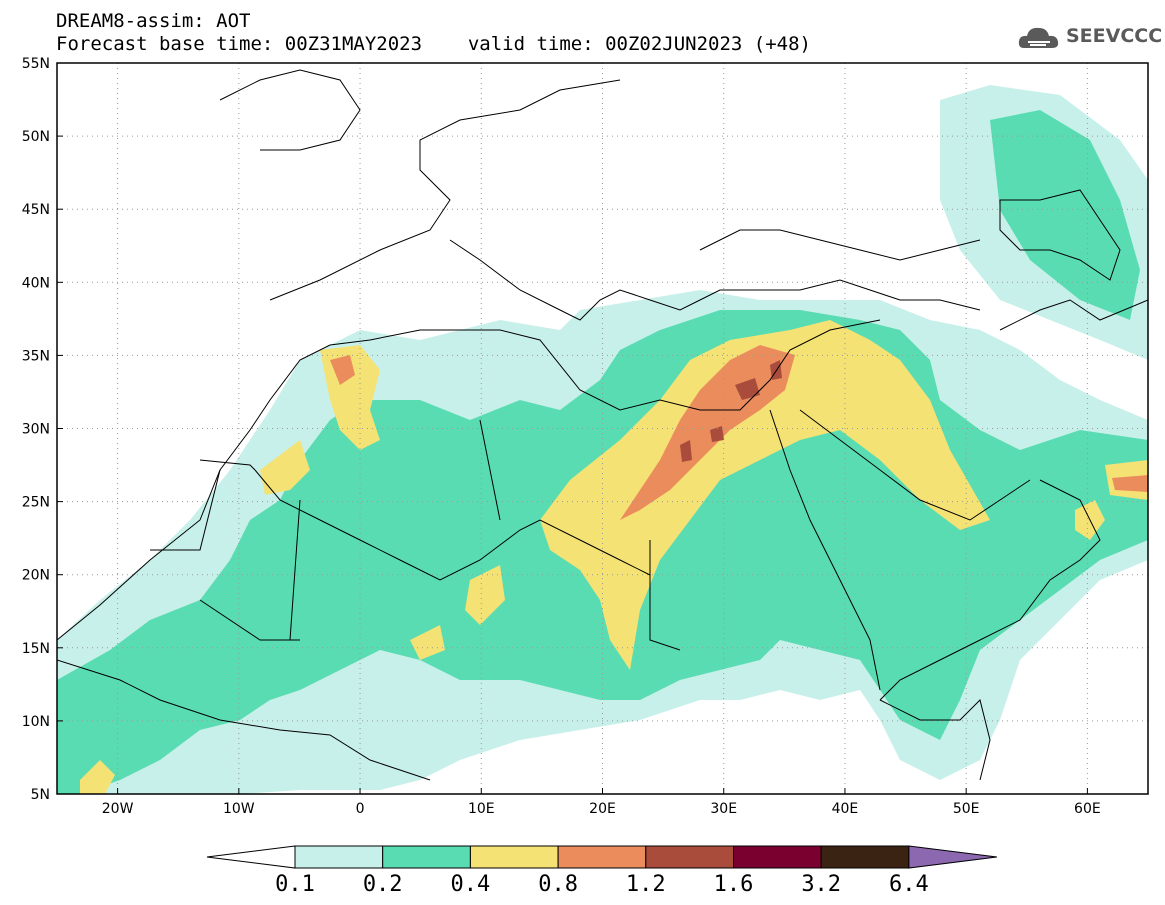  What do you see at coordinates (821, 884) in the screenshot?
I see `colorbar-label: 3.2` at bounding box center [821, 884].